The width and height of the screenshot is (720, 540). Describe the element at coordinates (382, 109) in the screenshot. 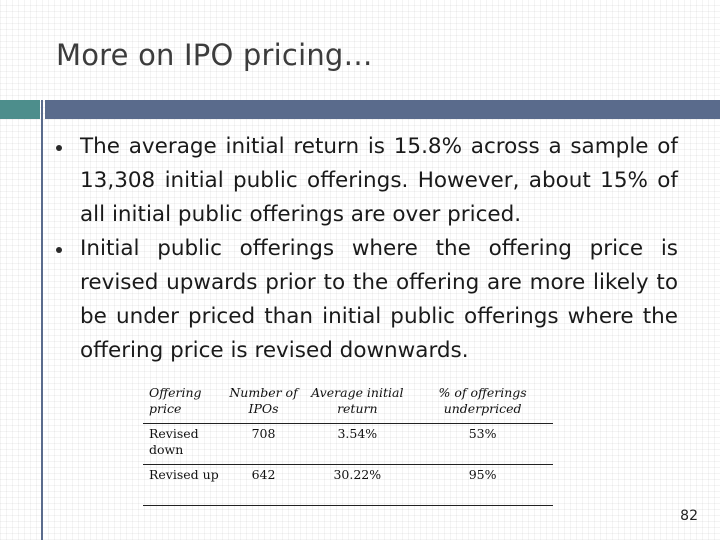

I see `title-rule-bar` at that location.